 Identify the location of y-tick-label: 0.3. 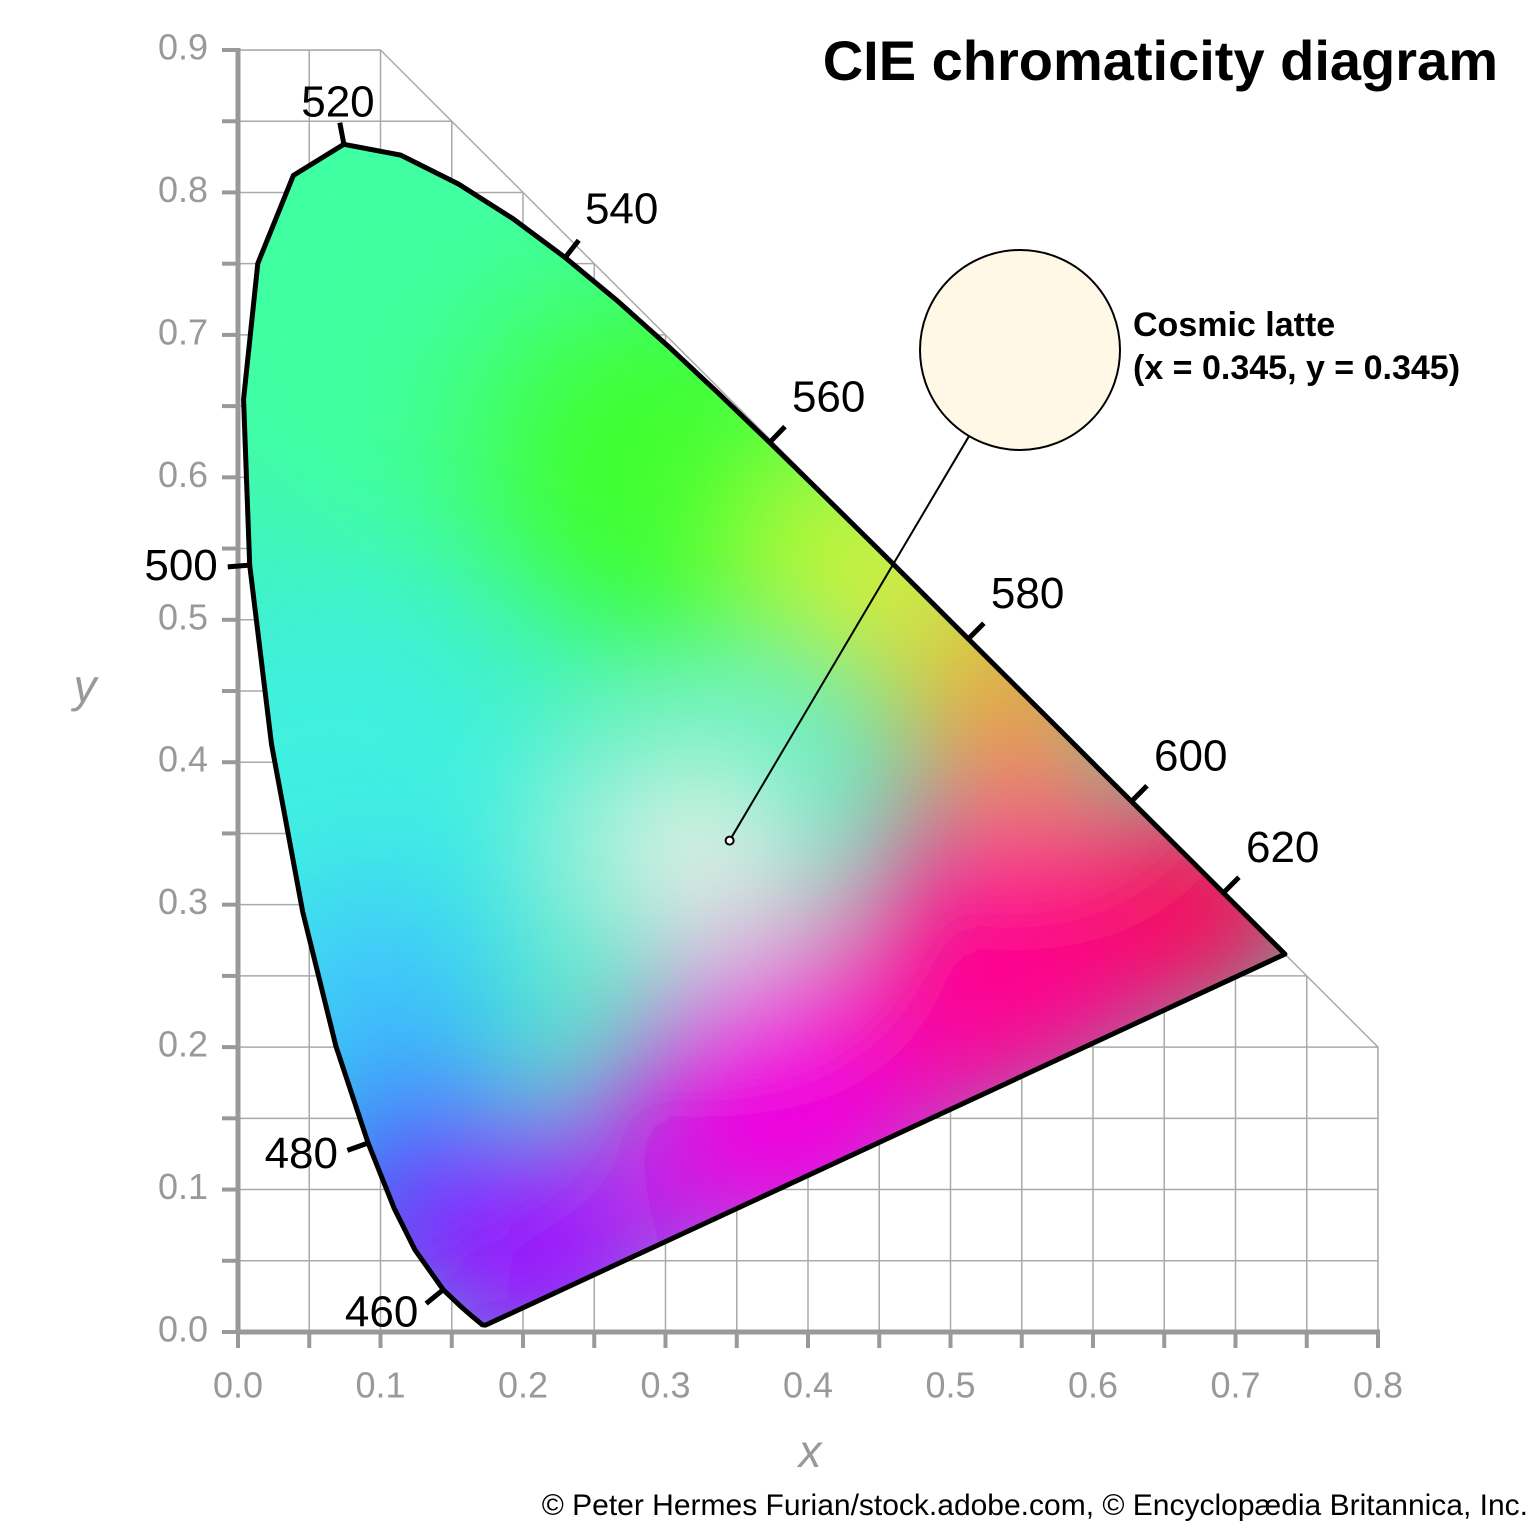
(183, 901).